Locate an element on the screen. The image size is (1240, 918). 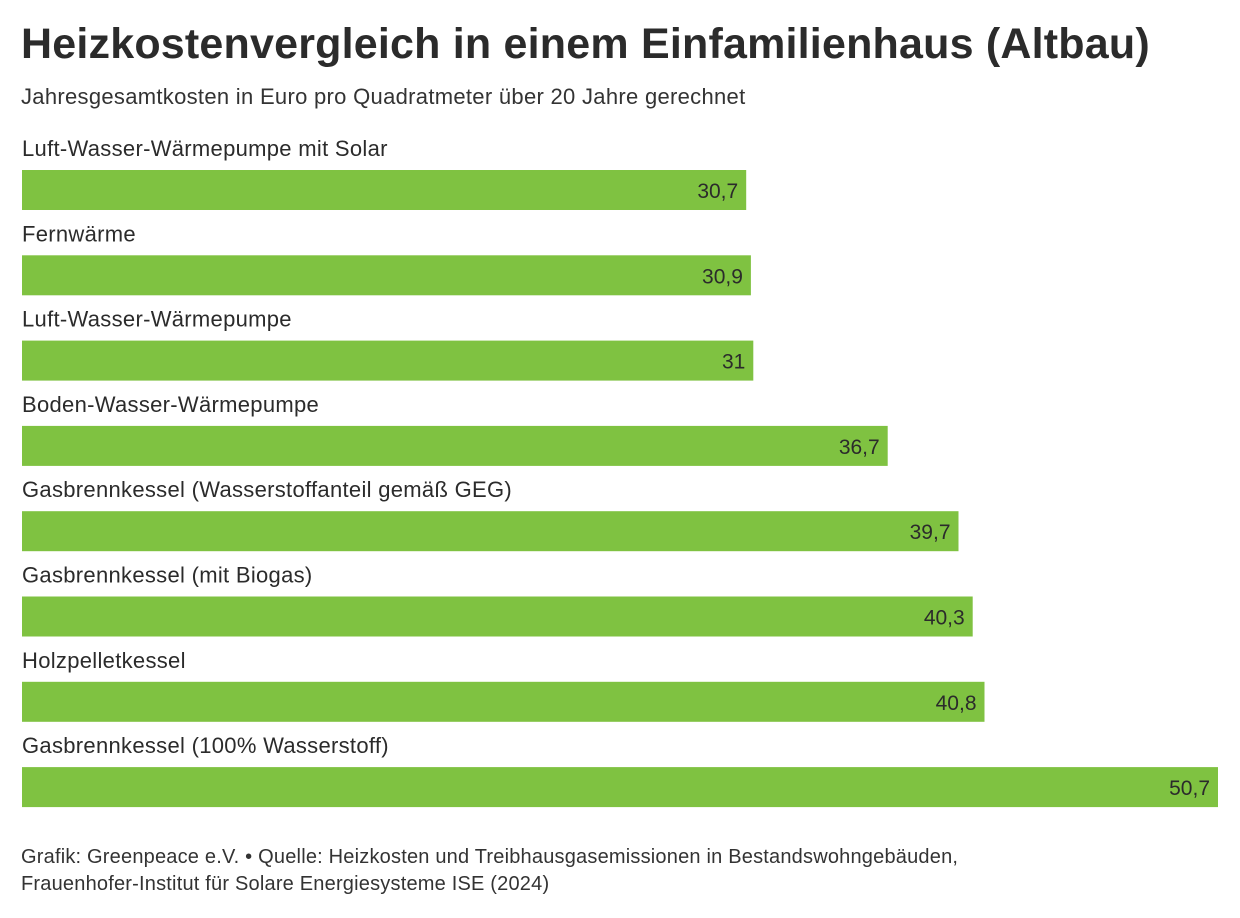
category-label: Boden-Wasser-Wärmepumpe is located at coordinates (170, 404).